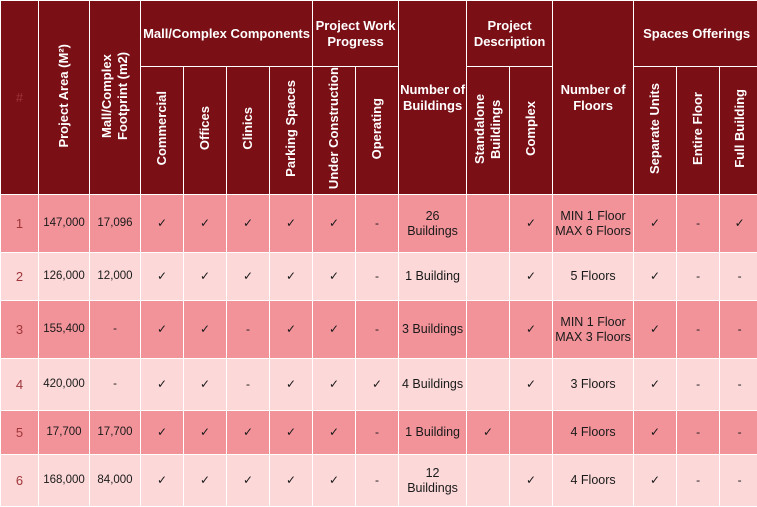  What do you see at coordinates (488, 130) in the screenshot?
I see `header-standalone-buildings: Standalone Buildings` at bounding box center [488, 130].